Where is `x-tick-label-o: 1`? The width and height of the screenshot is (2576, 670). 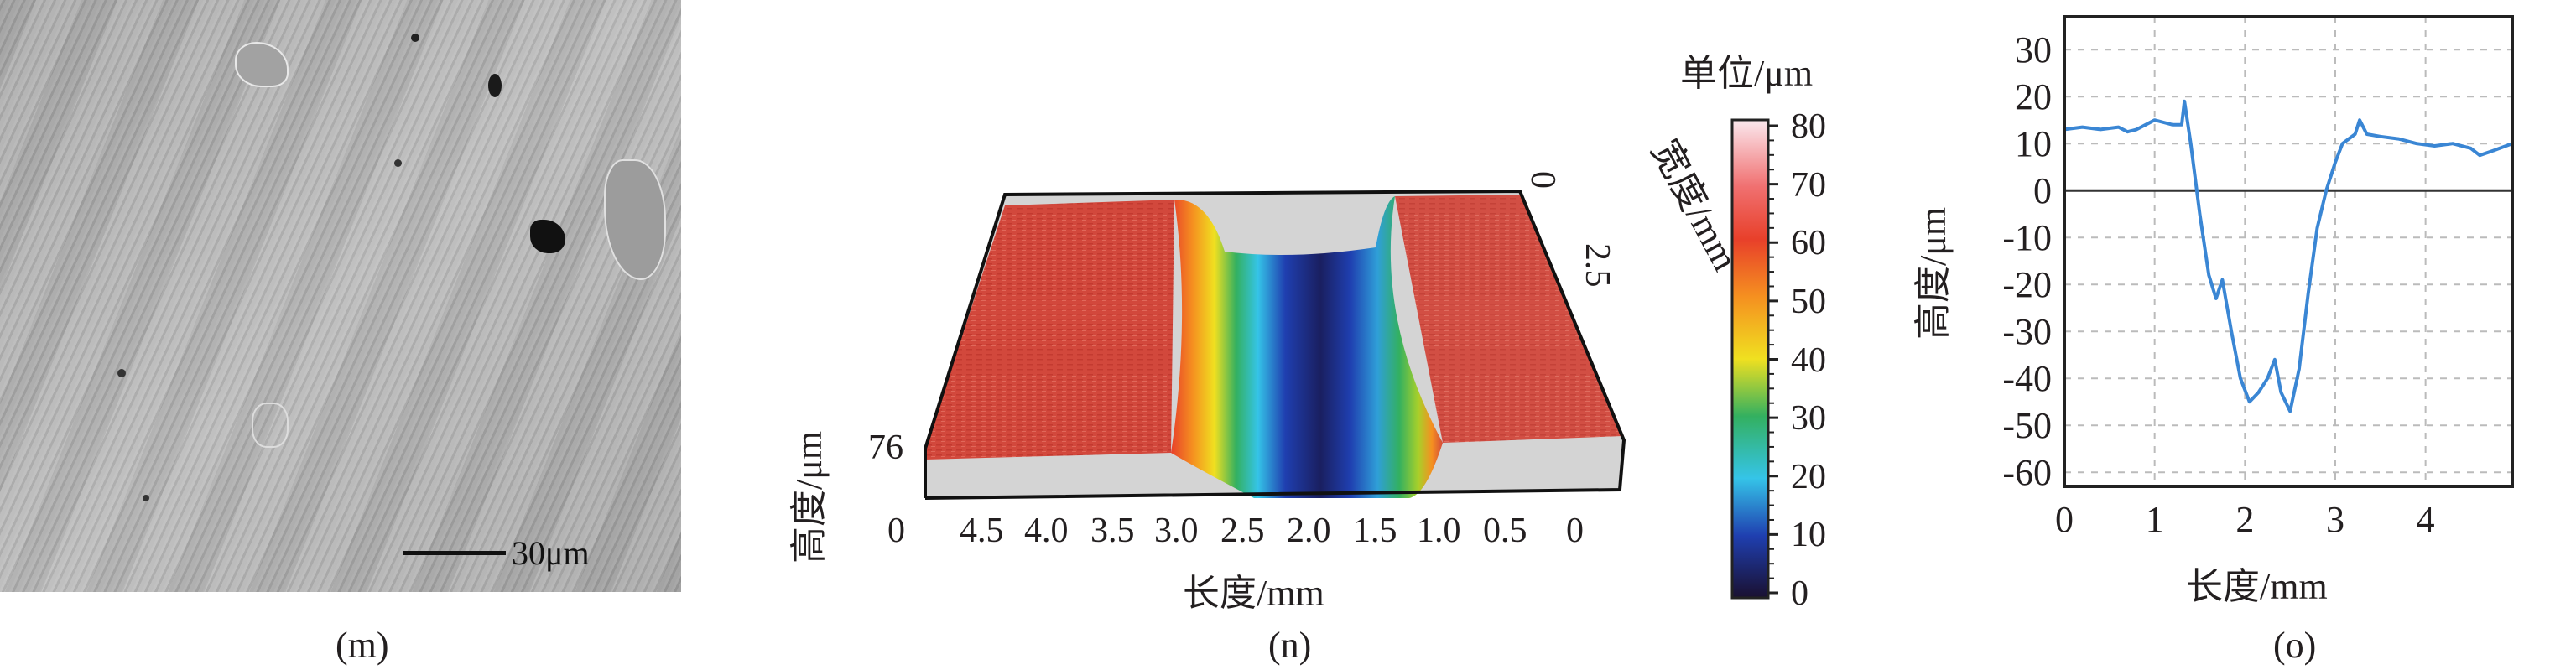
x-tick-label-o: 1 is located at coordinates (2154, 519).